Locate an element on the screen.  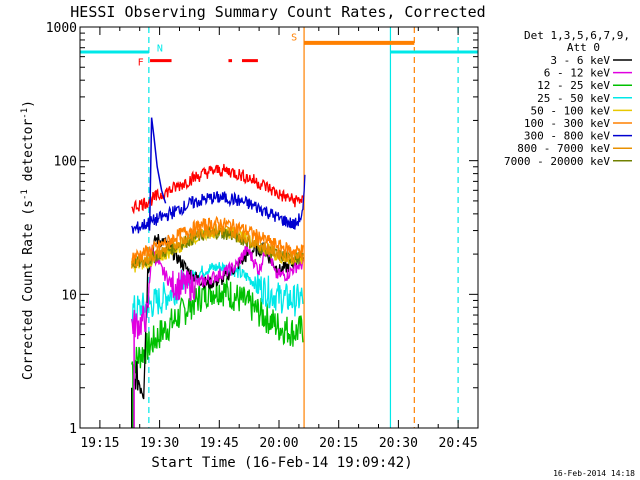
legend-label-800-7000-kev: 800 - 7000 keV is located at coordinates (563, 148).